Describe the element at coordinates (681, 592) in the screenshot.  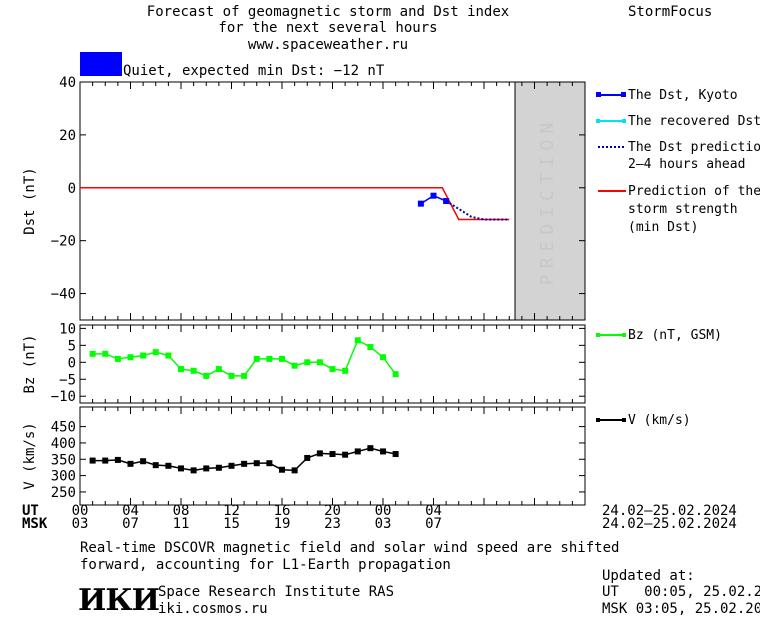
I see `updated-ut: UT 00:05, 25.02.2024` at that location.